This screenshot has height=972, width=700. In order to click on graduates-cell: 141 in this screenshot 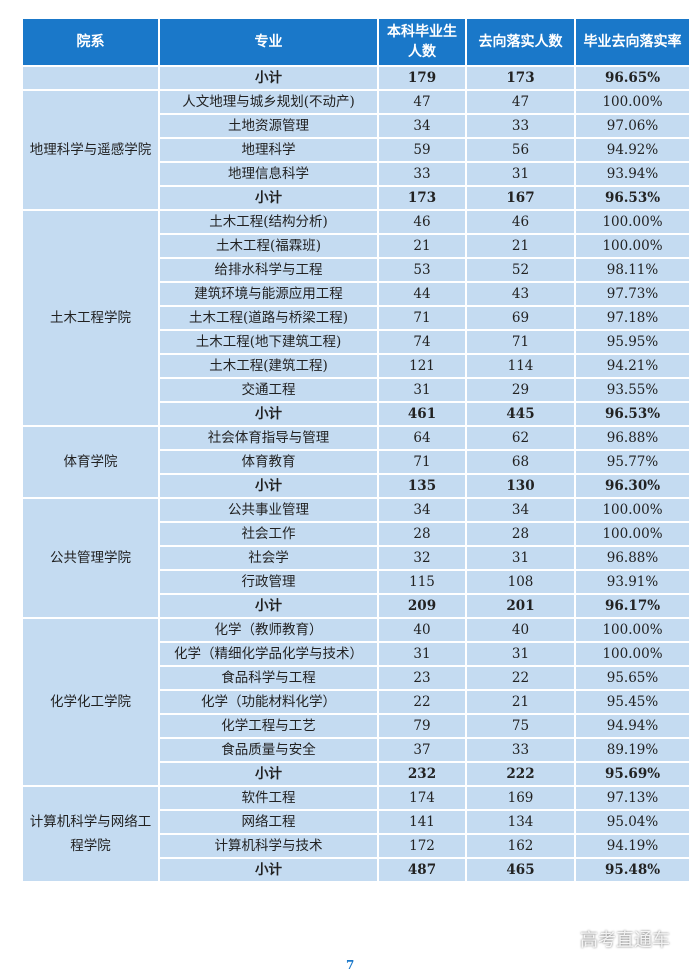, I will do `click(422, 822)`.